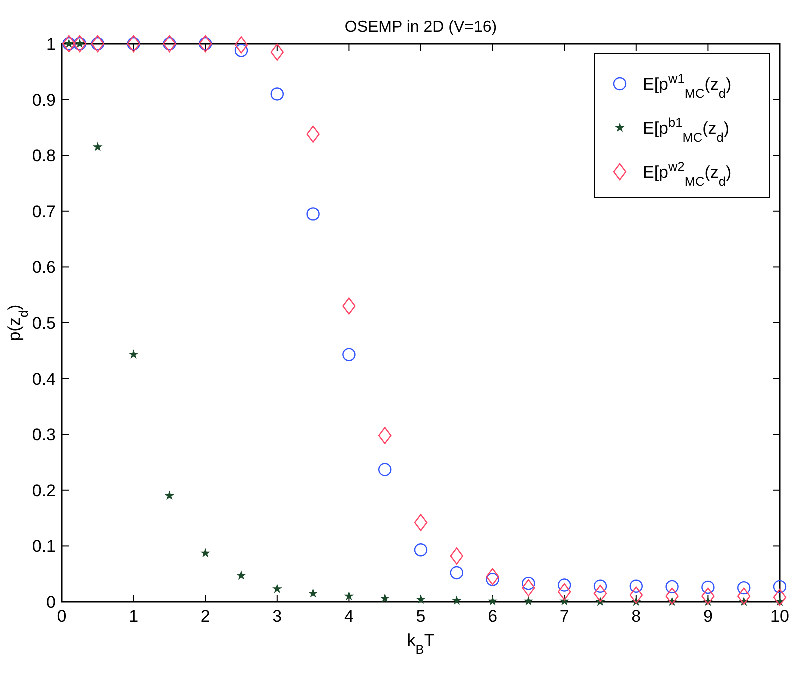 The height and width of the screenshot is (673, 801). What do you see at coordinates (687, 173) in the screenshot?
I see `legend-label: E[p$^{w2}$$_{MC}$(z$_{d}$)` at bounding box center [687, 173].